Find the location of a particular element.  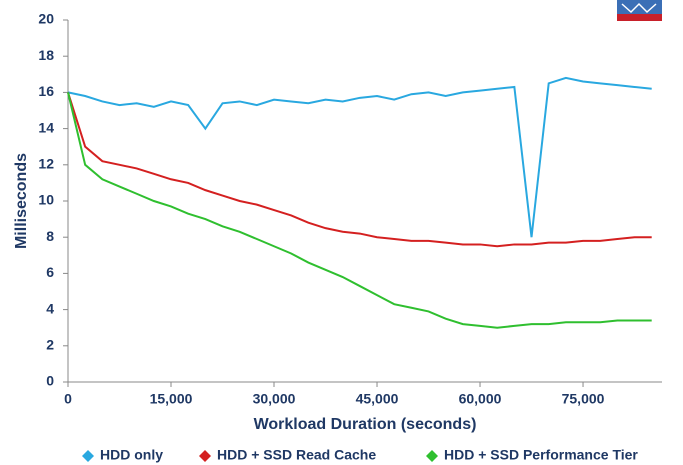

y-tick-label: 10 is located at coordinates (46, 200).